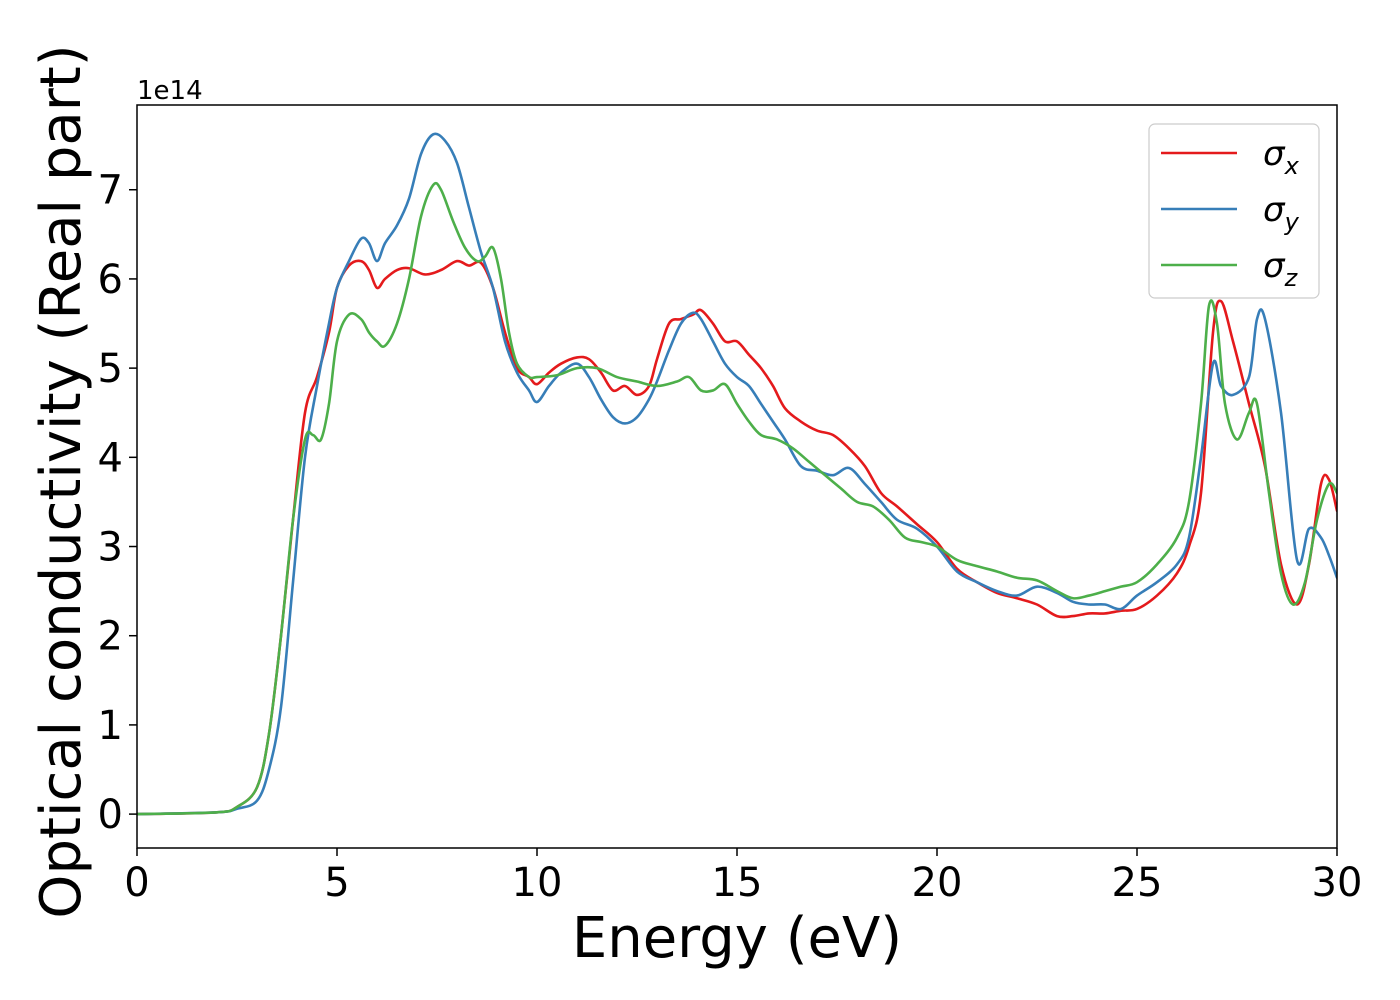 This screenshot has width=1400, height=1000. What do you see at coordinates (1337, 883) in the screenshot?
I see `x-tick-label: 30` at bounding box center [1337, 883].